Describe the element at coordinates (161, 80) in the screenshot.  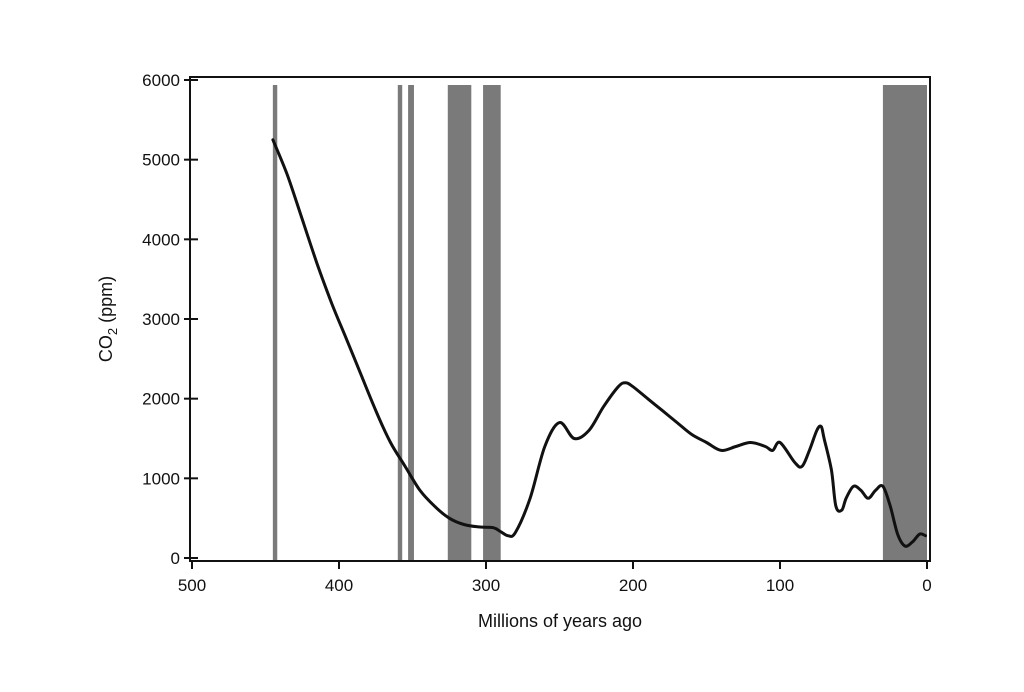
I see `y-tick-label: 6000` at that location.